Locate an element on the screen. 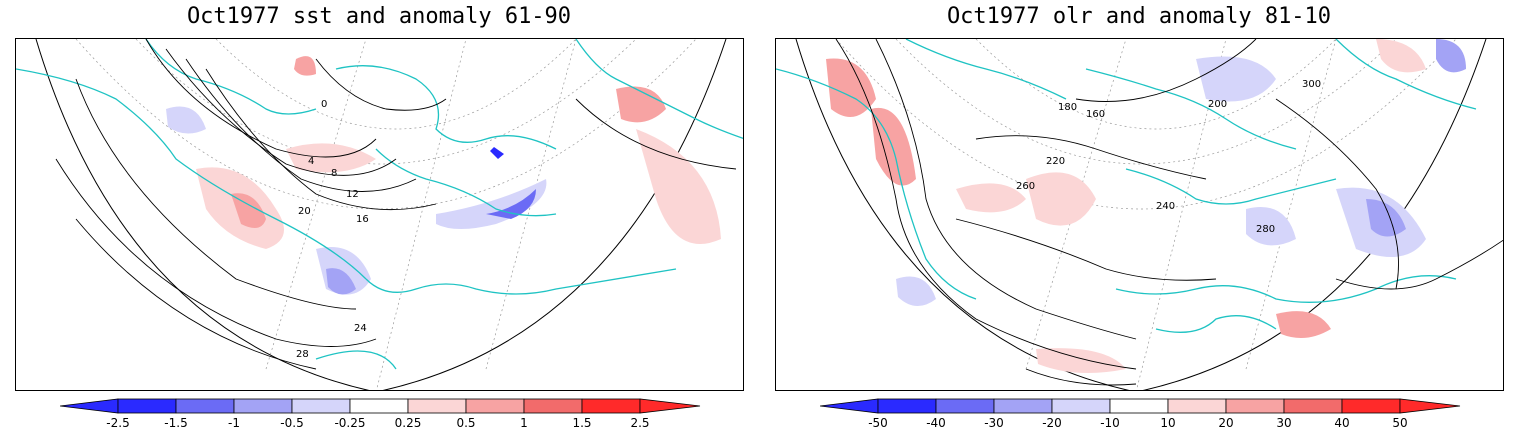 The width and height of the screenshot is (1520, 430). olr-colorbar-tick: 10 is located at coordinates (1168, 423).